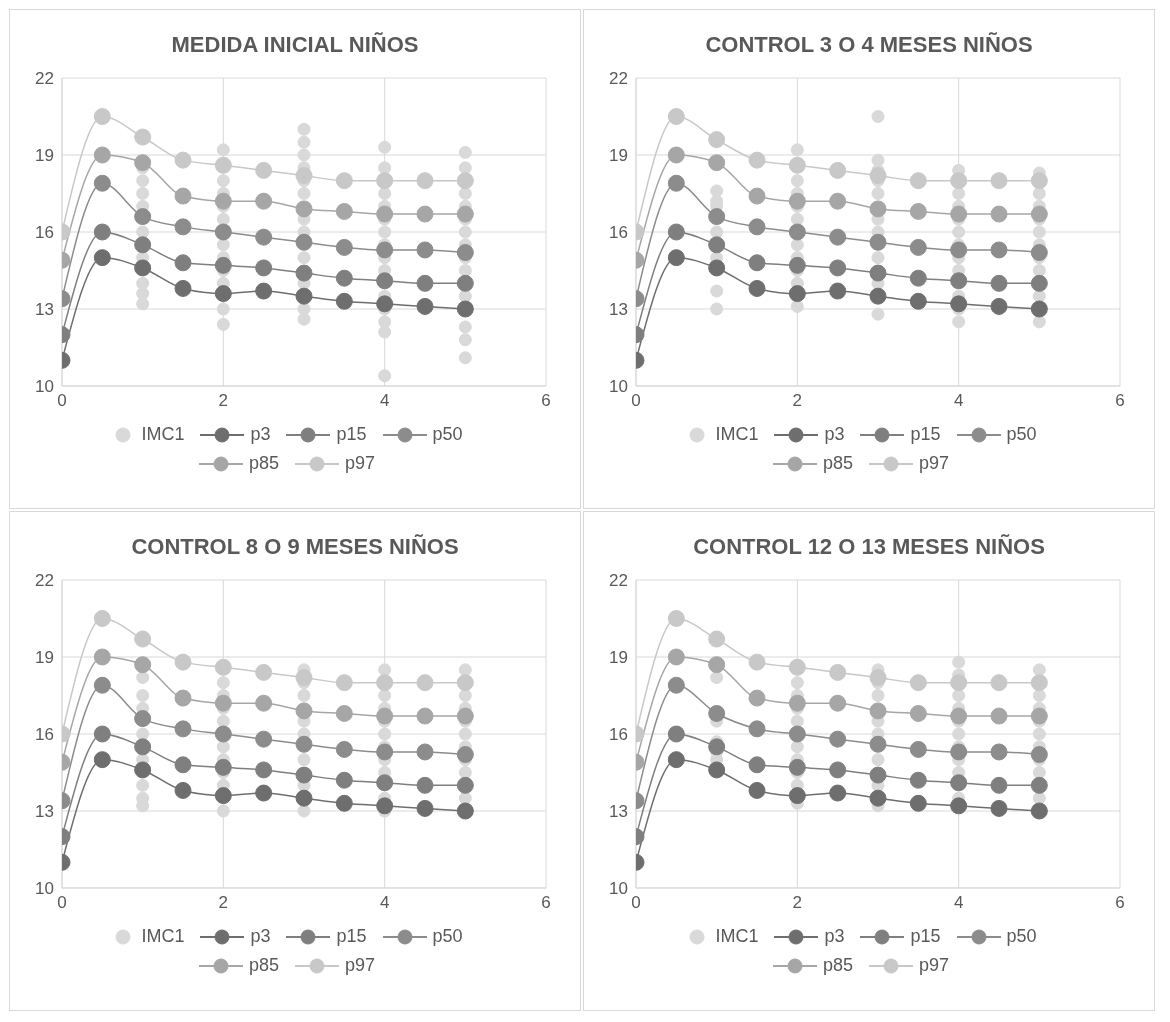 This screenshot has height=1022, width=1170. I want to click on legend-label: p15, so click(925, 434).